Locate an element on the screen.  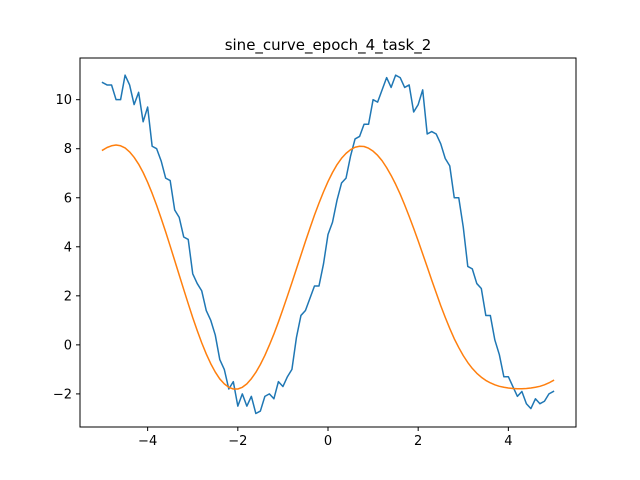
y-tick-label: −2 is located at coordinates (62, 394).